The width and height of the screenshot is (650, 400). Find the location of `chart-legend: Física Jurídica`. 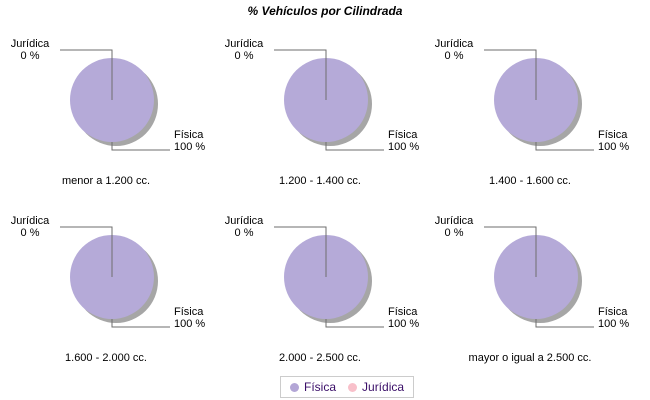

chart-legend: Física Jurídica is located at coordinates (347, 387).